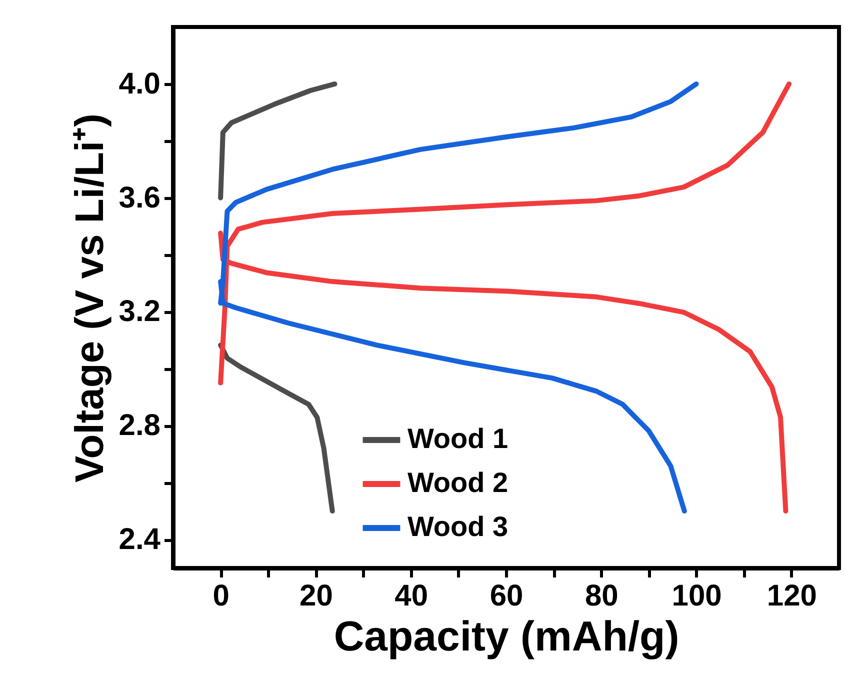 This screenshot has height=691, width=845. What do you see at coordinates (457, 438) in the screenshot?
I see `legend-label: Wood 1` at bounding box center [457, 438].